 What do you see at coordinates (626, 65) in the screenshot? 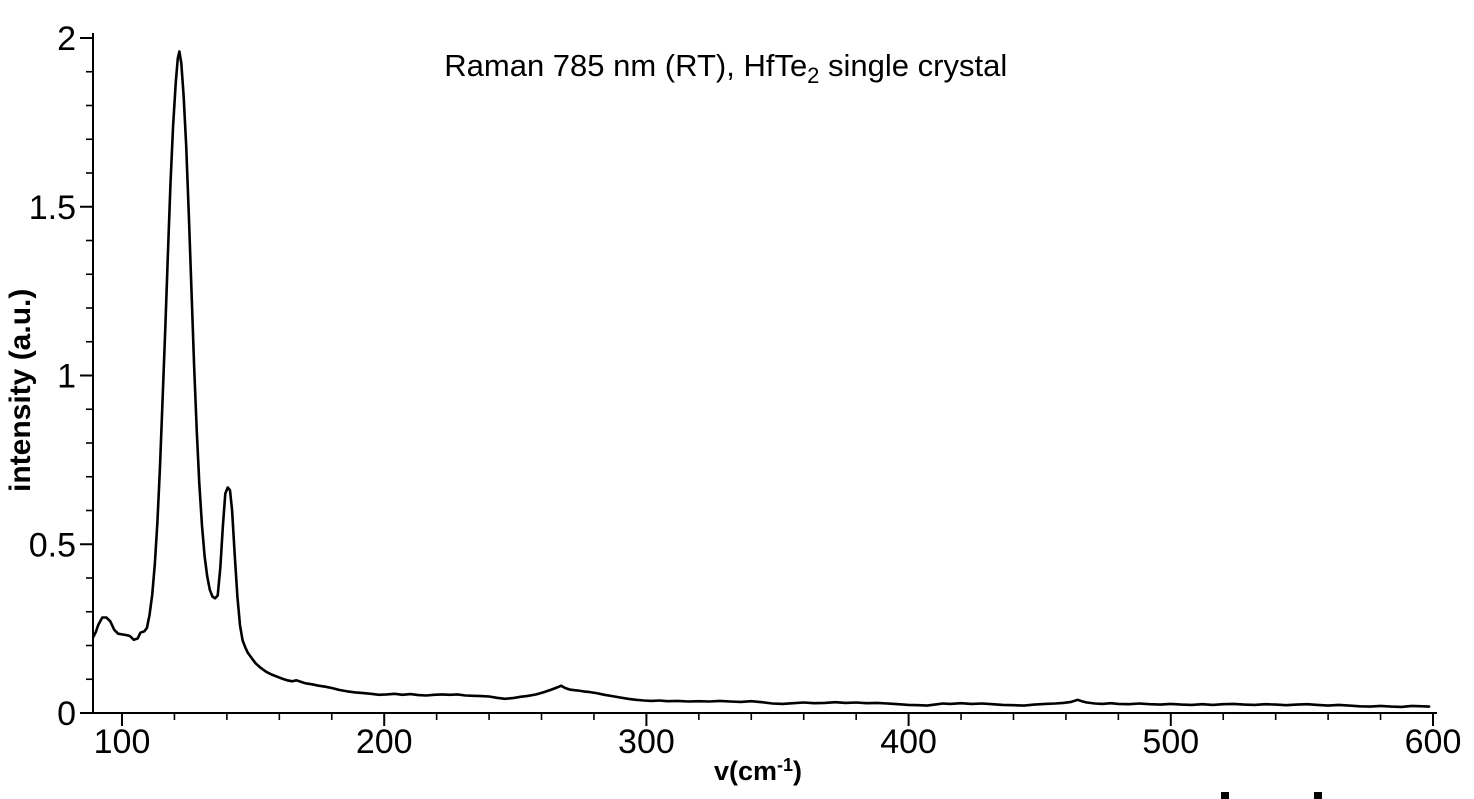
I see `chart-title-text: Raman 785 nm (RT), HfTe` at bounding box center [626, 65].